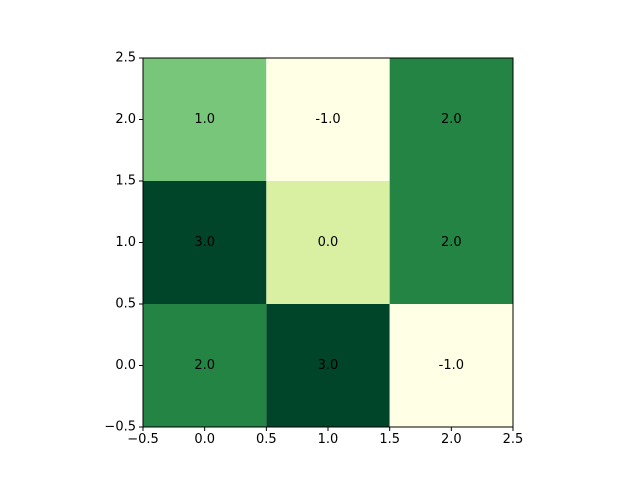  Describe the element at coordinates (125, 304) in the screenshot. I see `y-tick-label: 0.5` at that location.